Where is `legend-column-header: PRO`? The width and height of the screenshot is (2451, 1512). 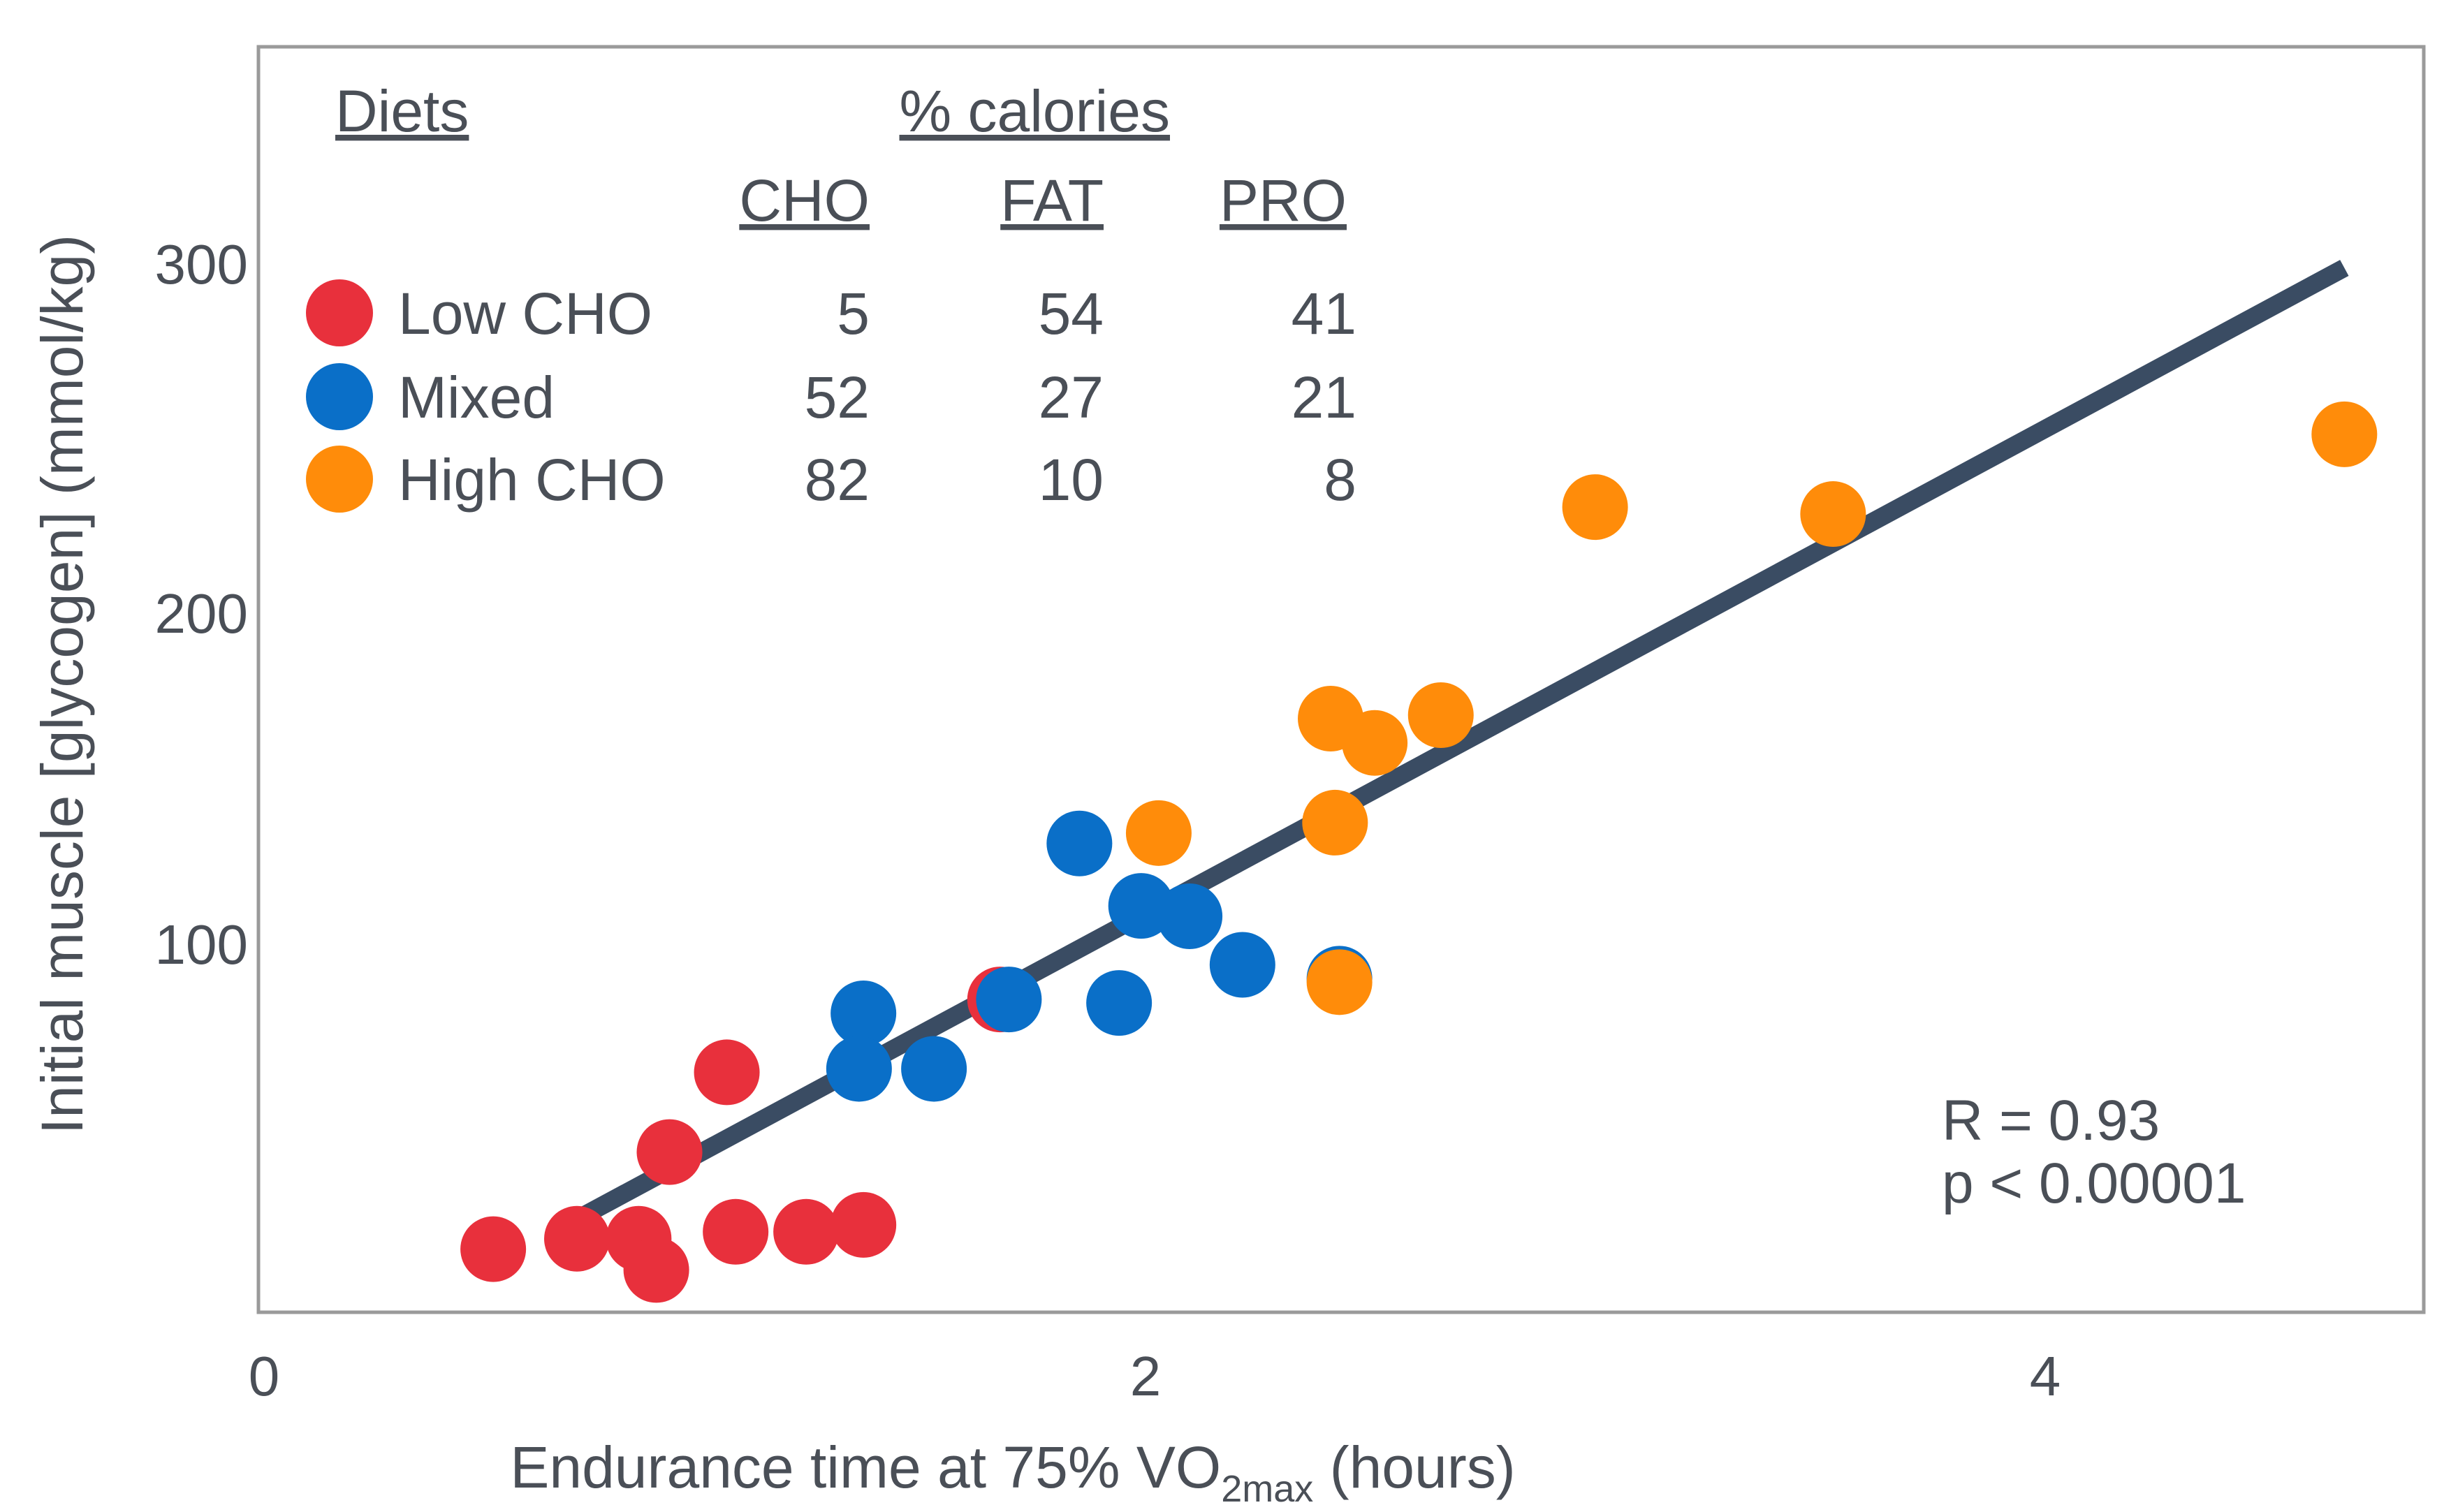
legend-column-header: PRO is located at coordinates (1283, 201).